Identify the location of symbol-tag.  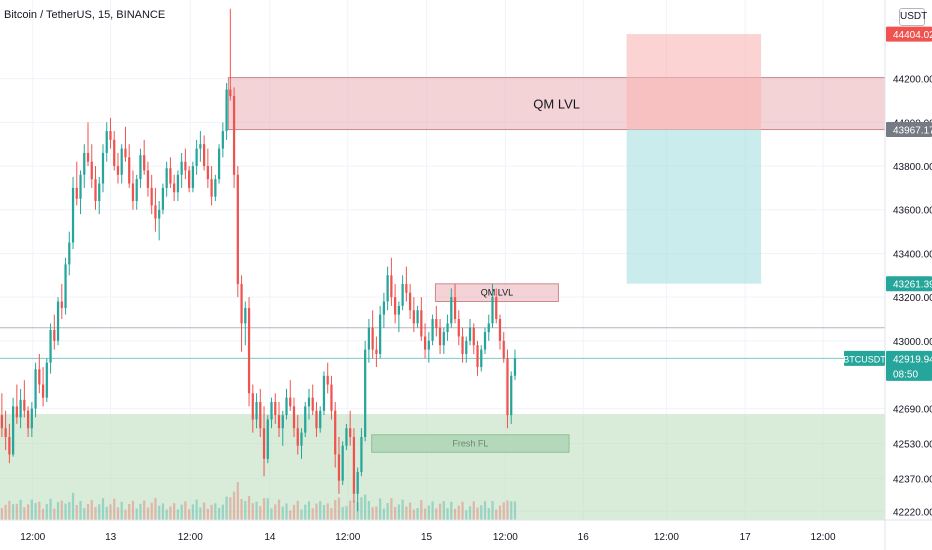
(864, 358).